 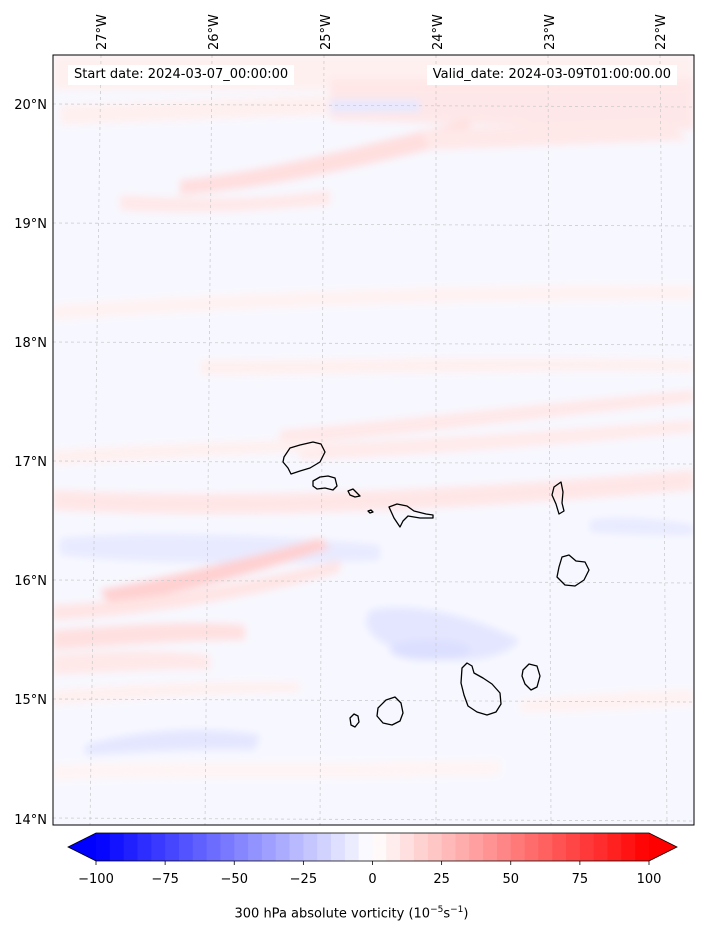 What do you see at coordinates (370, 511) in the screenshot?
I see `island-ilheu-raso` at bounding box center [370, 511].